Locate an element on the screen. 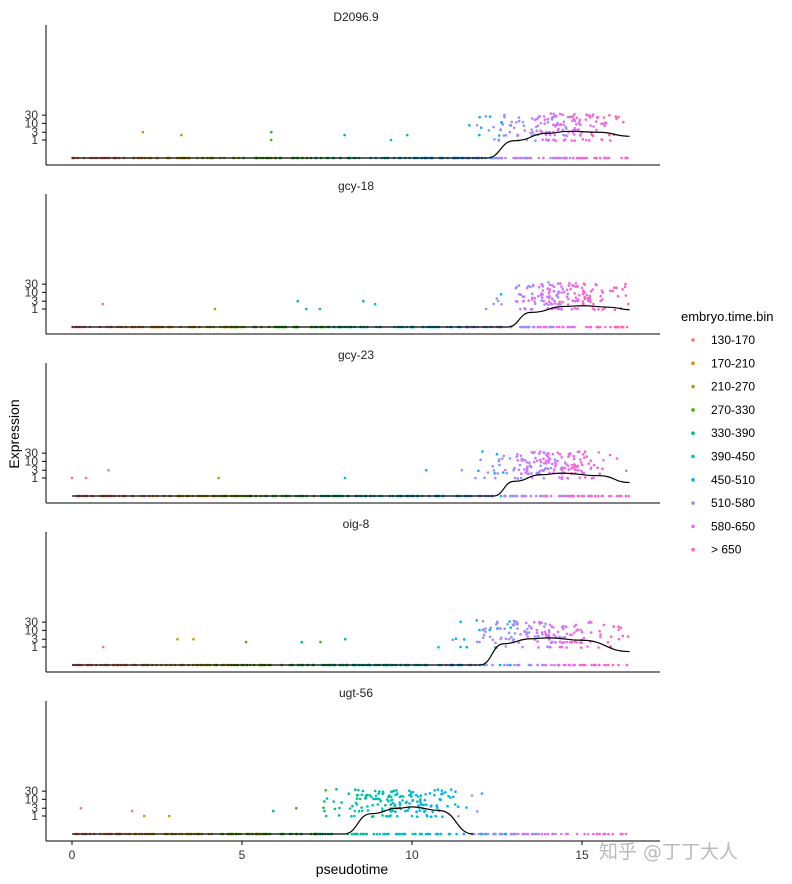 This screenshot has width=792, height=884. fit-curve is located at coordinates (351, 651).